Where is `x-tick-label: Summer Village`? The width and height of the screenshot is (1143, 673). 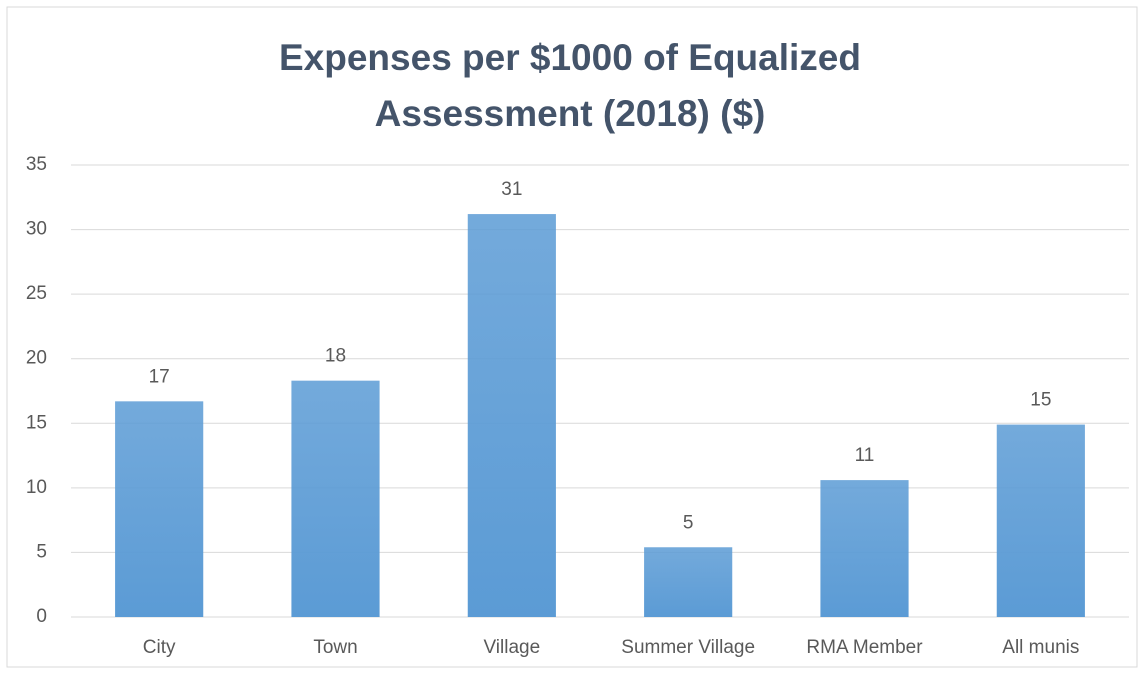 x-tick-label: Summer Village is located at coordinates (688, 647).